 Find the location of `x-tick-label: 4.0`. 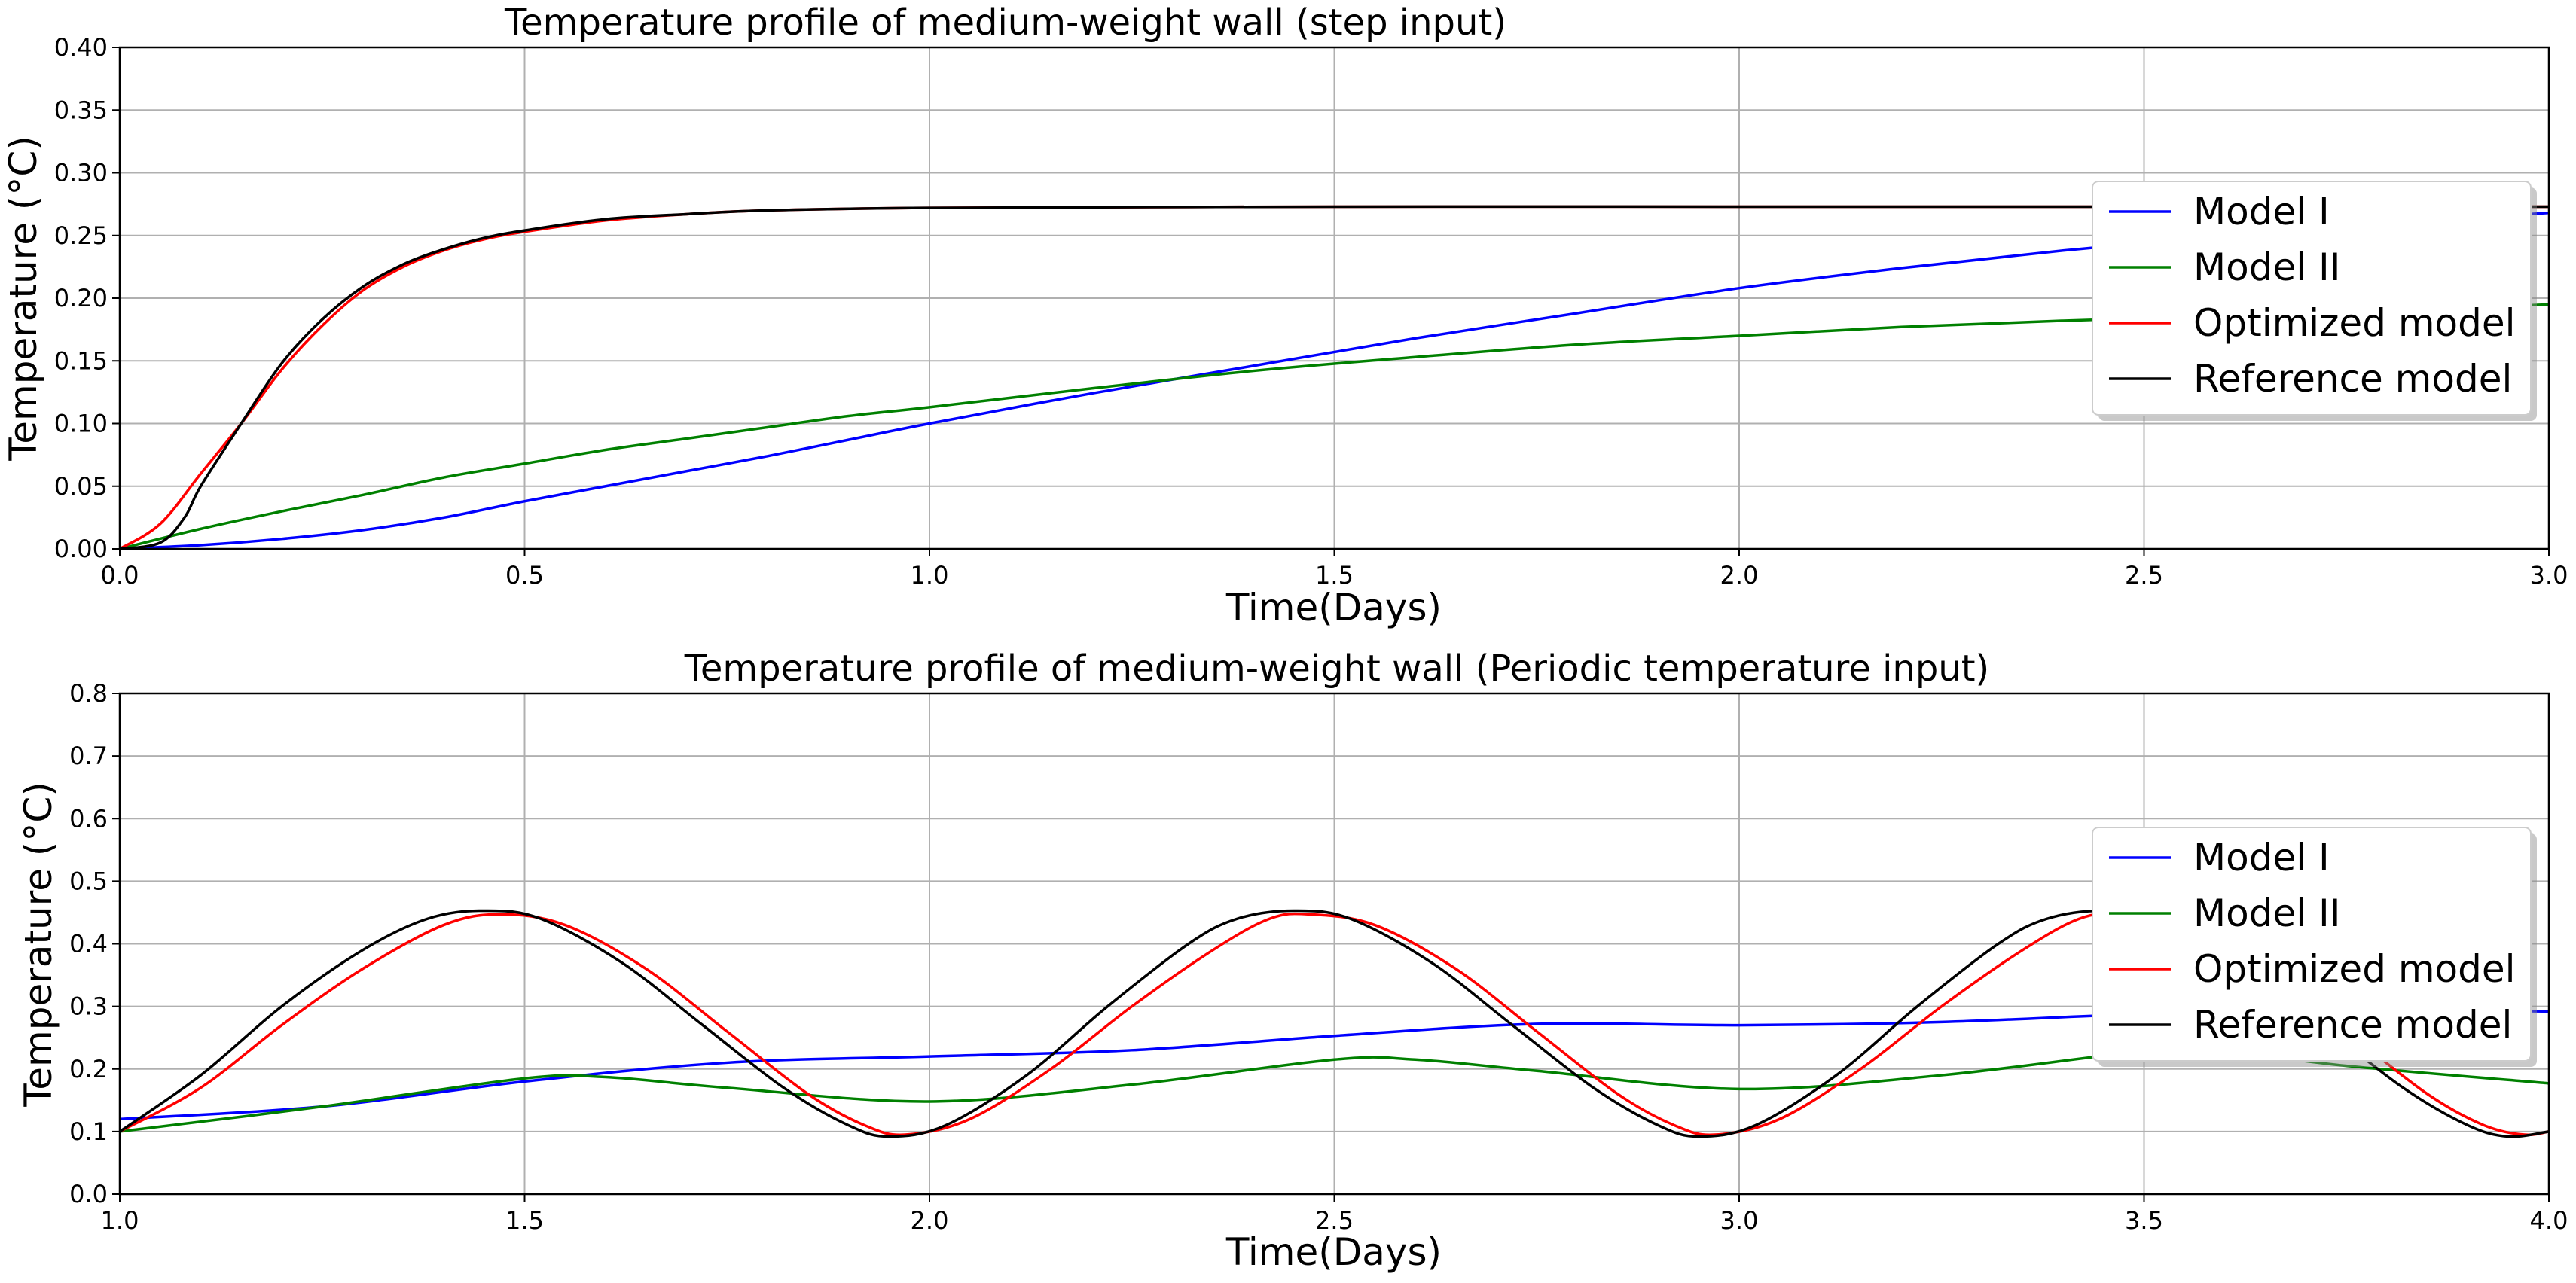

x-tick-label: 4.0 is located at coordinates (2549, 1220).